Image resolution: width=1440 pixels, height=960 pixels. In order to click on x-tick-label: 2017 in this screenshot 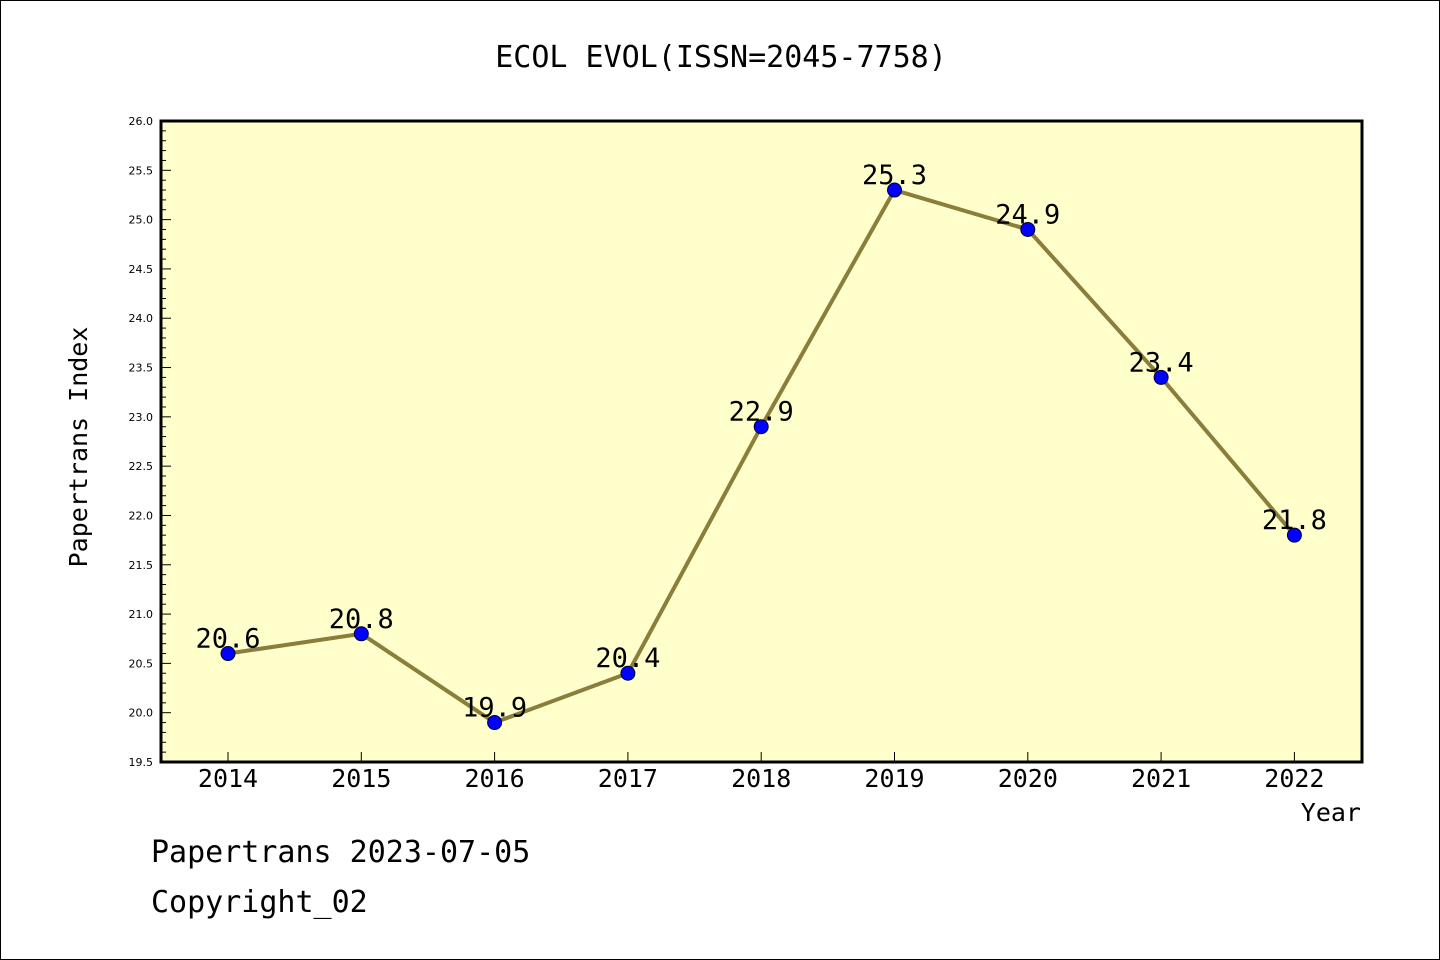, I will do `click(628, 778)`.